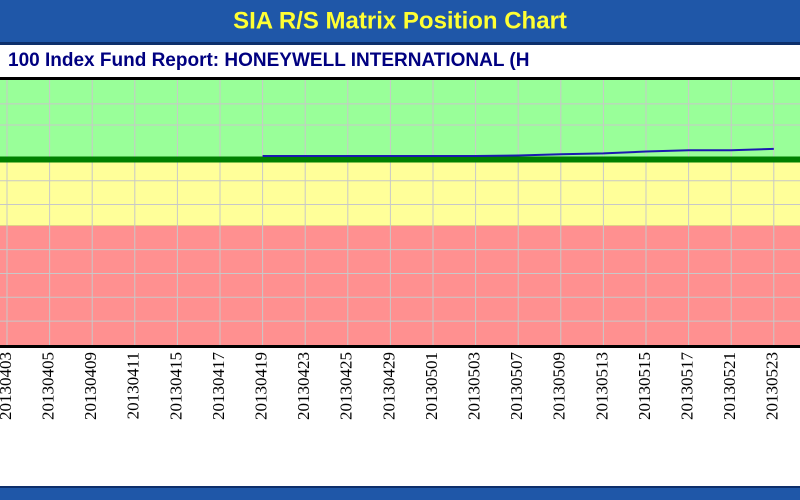  What do you see at coordinates (90, 386) in the screenshot?
I see `x-tick-label: 20130409` at bounding box center [90, 386].